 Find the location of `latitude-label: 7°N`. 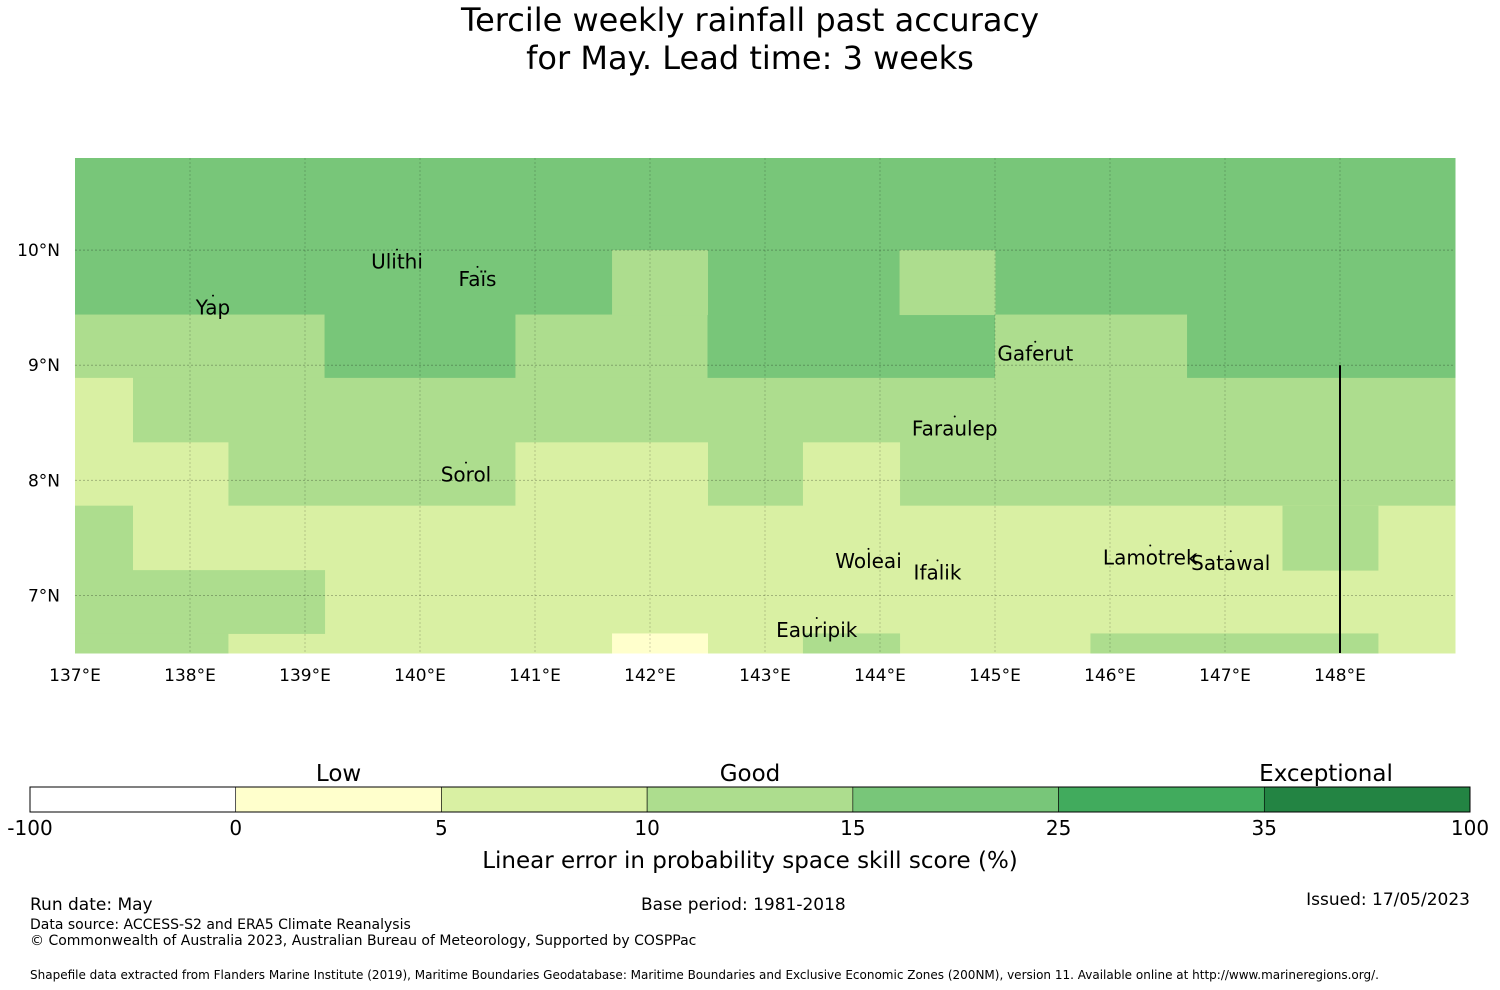

latitude-label: 7°N is located at coordinates (44, 596).